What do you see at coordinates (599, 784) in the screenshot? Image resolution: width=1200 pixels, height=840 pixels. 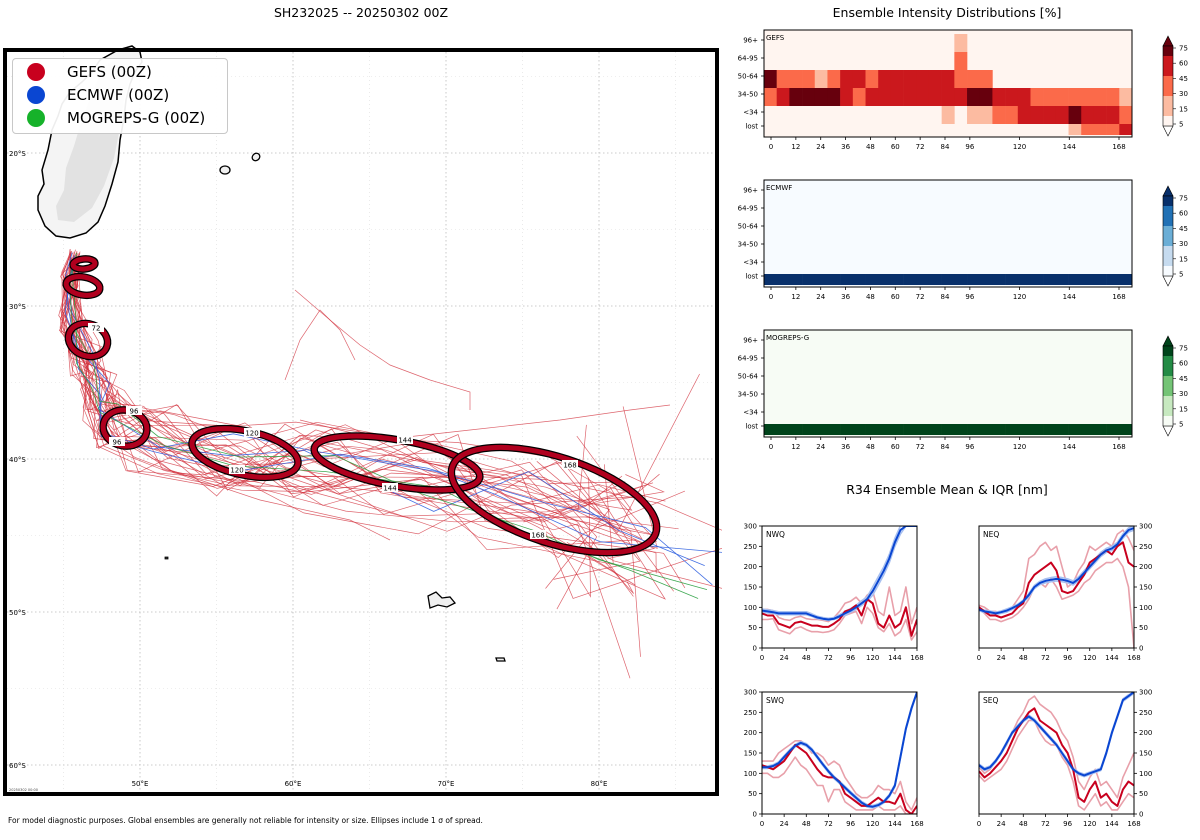 I see `lon-label: 80°E` at bounding box center [599, 784].